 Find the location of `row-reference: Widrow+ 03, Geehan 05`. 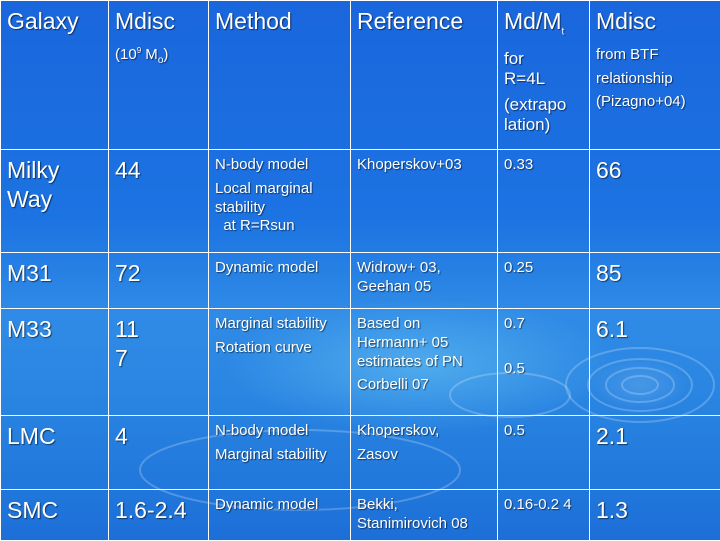

row-reference: Widrow+ 03, Geehan 05 is located at coordinates (424, 281).